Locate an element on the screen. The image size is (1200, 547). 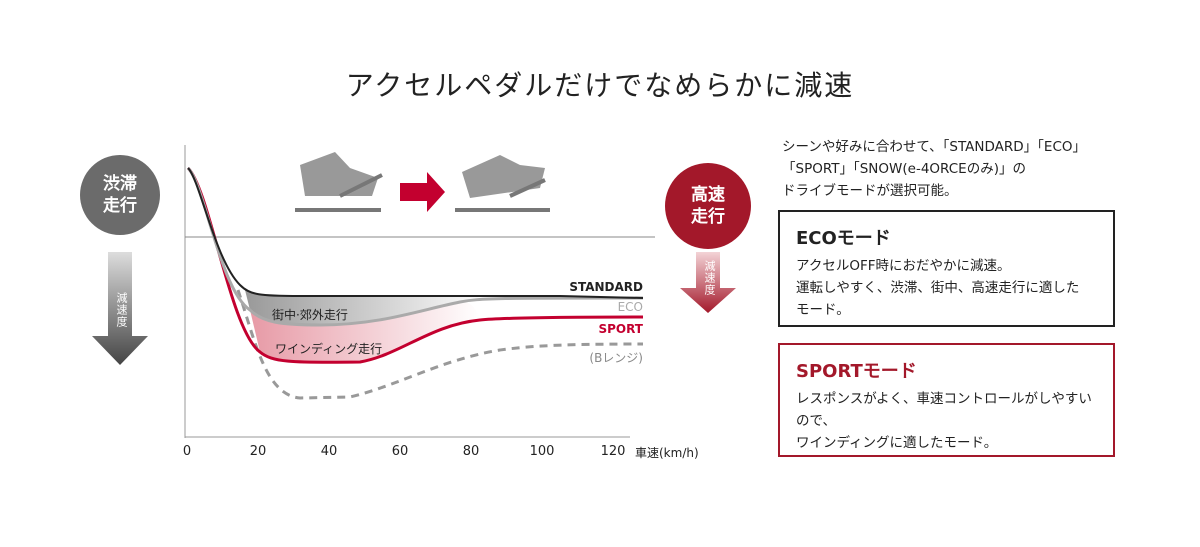
left-arrow is located at coordinates (120, 308).